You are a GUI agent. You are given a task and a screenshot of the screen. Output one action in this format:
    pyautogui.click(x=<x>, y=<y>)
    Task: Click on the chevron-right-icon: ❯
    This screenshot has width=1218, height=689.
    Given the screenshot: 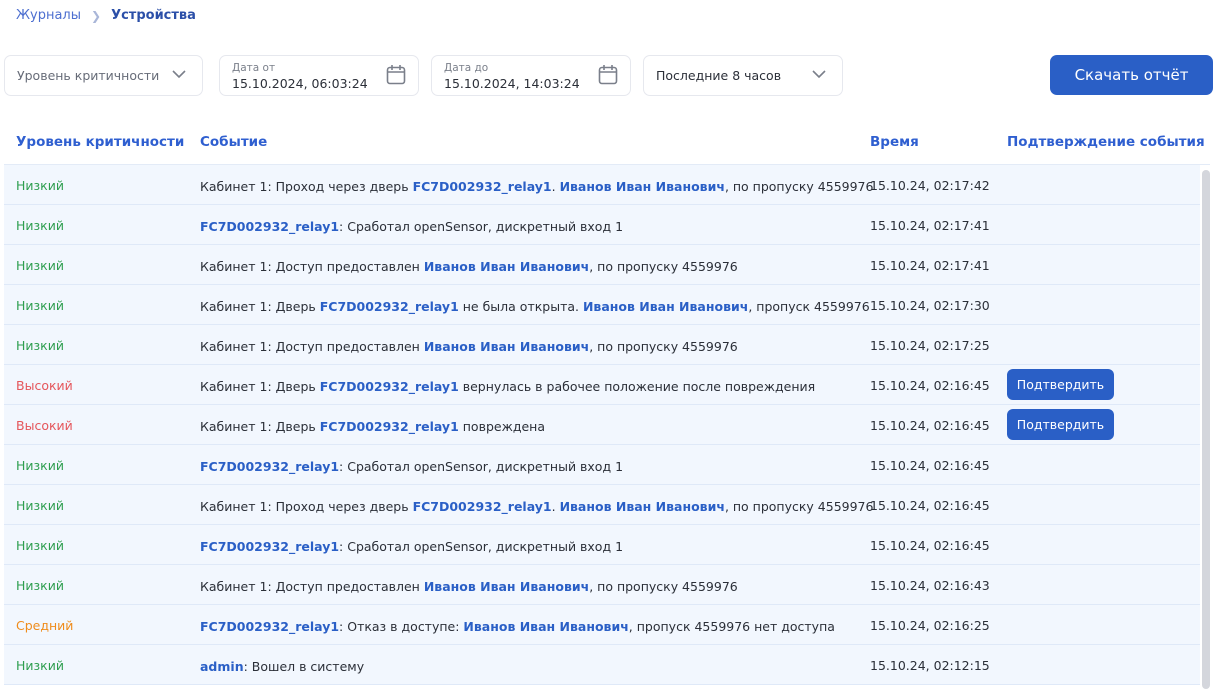 What is the action you would take?
    pyautogui.click(x=96, y=15)
    